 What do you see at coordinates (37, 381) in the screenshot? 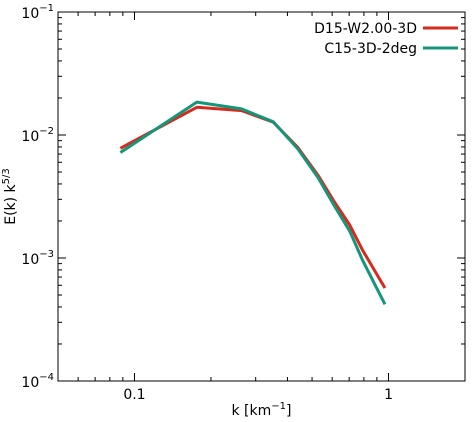
I see `y-tick-label: 10⁻⁴` at bounding box center [37, 381].